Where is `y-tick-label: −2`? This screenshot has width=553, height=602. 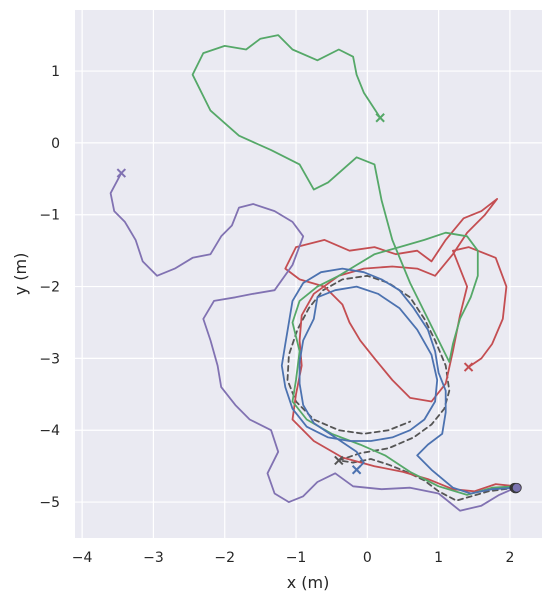
y-tick-label: −2 is located at coordinates (49, 288).